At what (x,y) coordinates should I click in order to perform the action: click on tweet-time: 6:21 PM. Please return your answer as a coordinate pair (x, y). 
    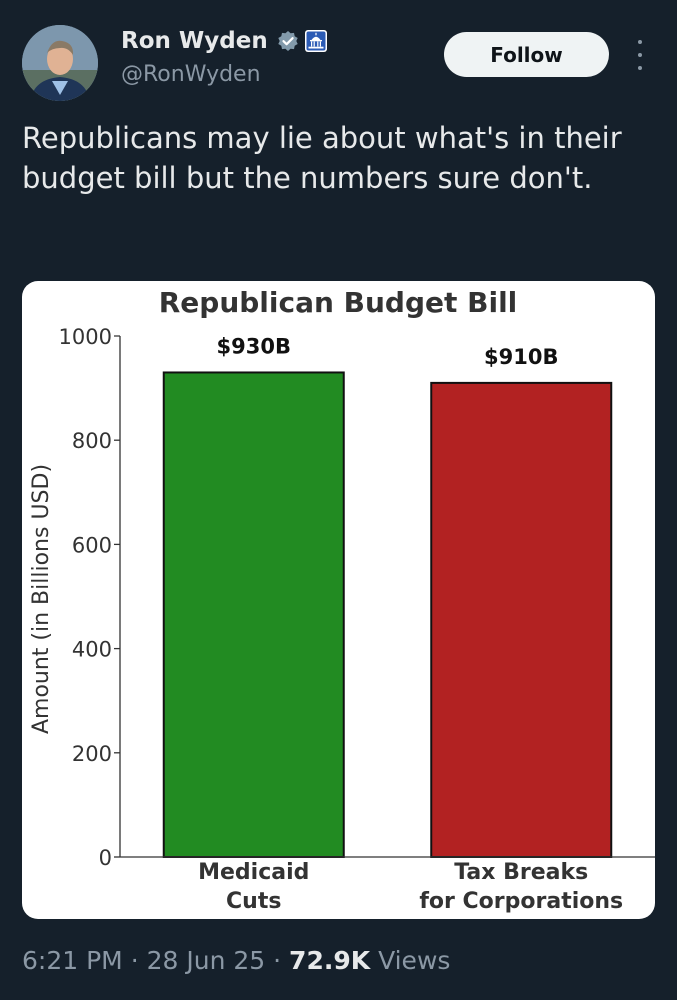
    Looking at the image, I should click on (72, 960).